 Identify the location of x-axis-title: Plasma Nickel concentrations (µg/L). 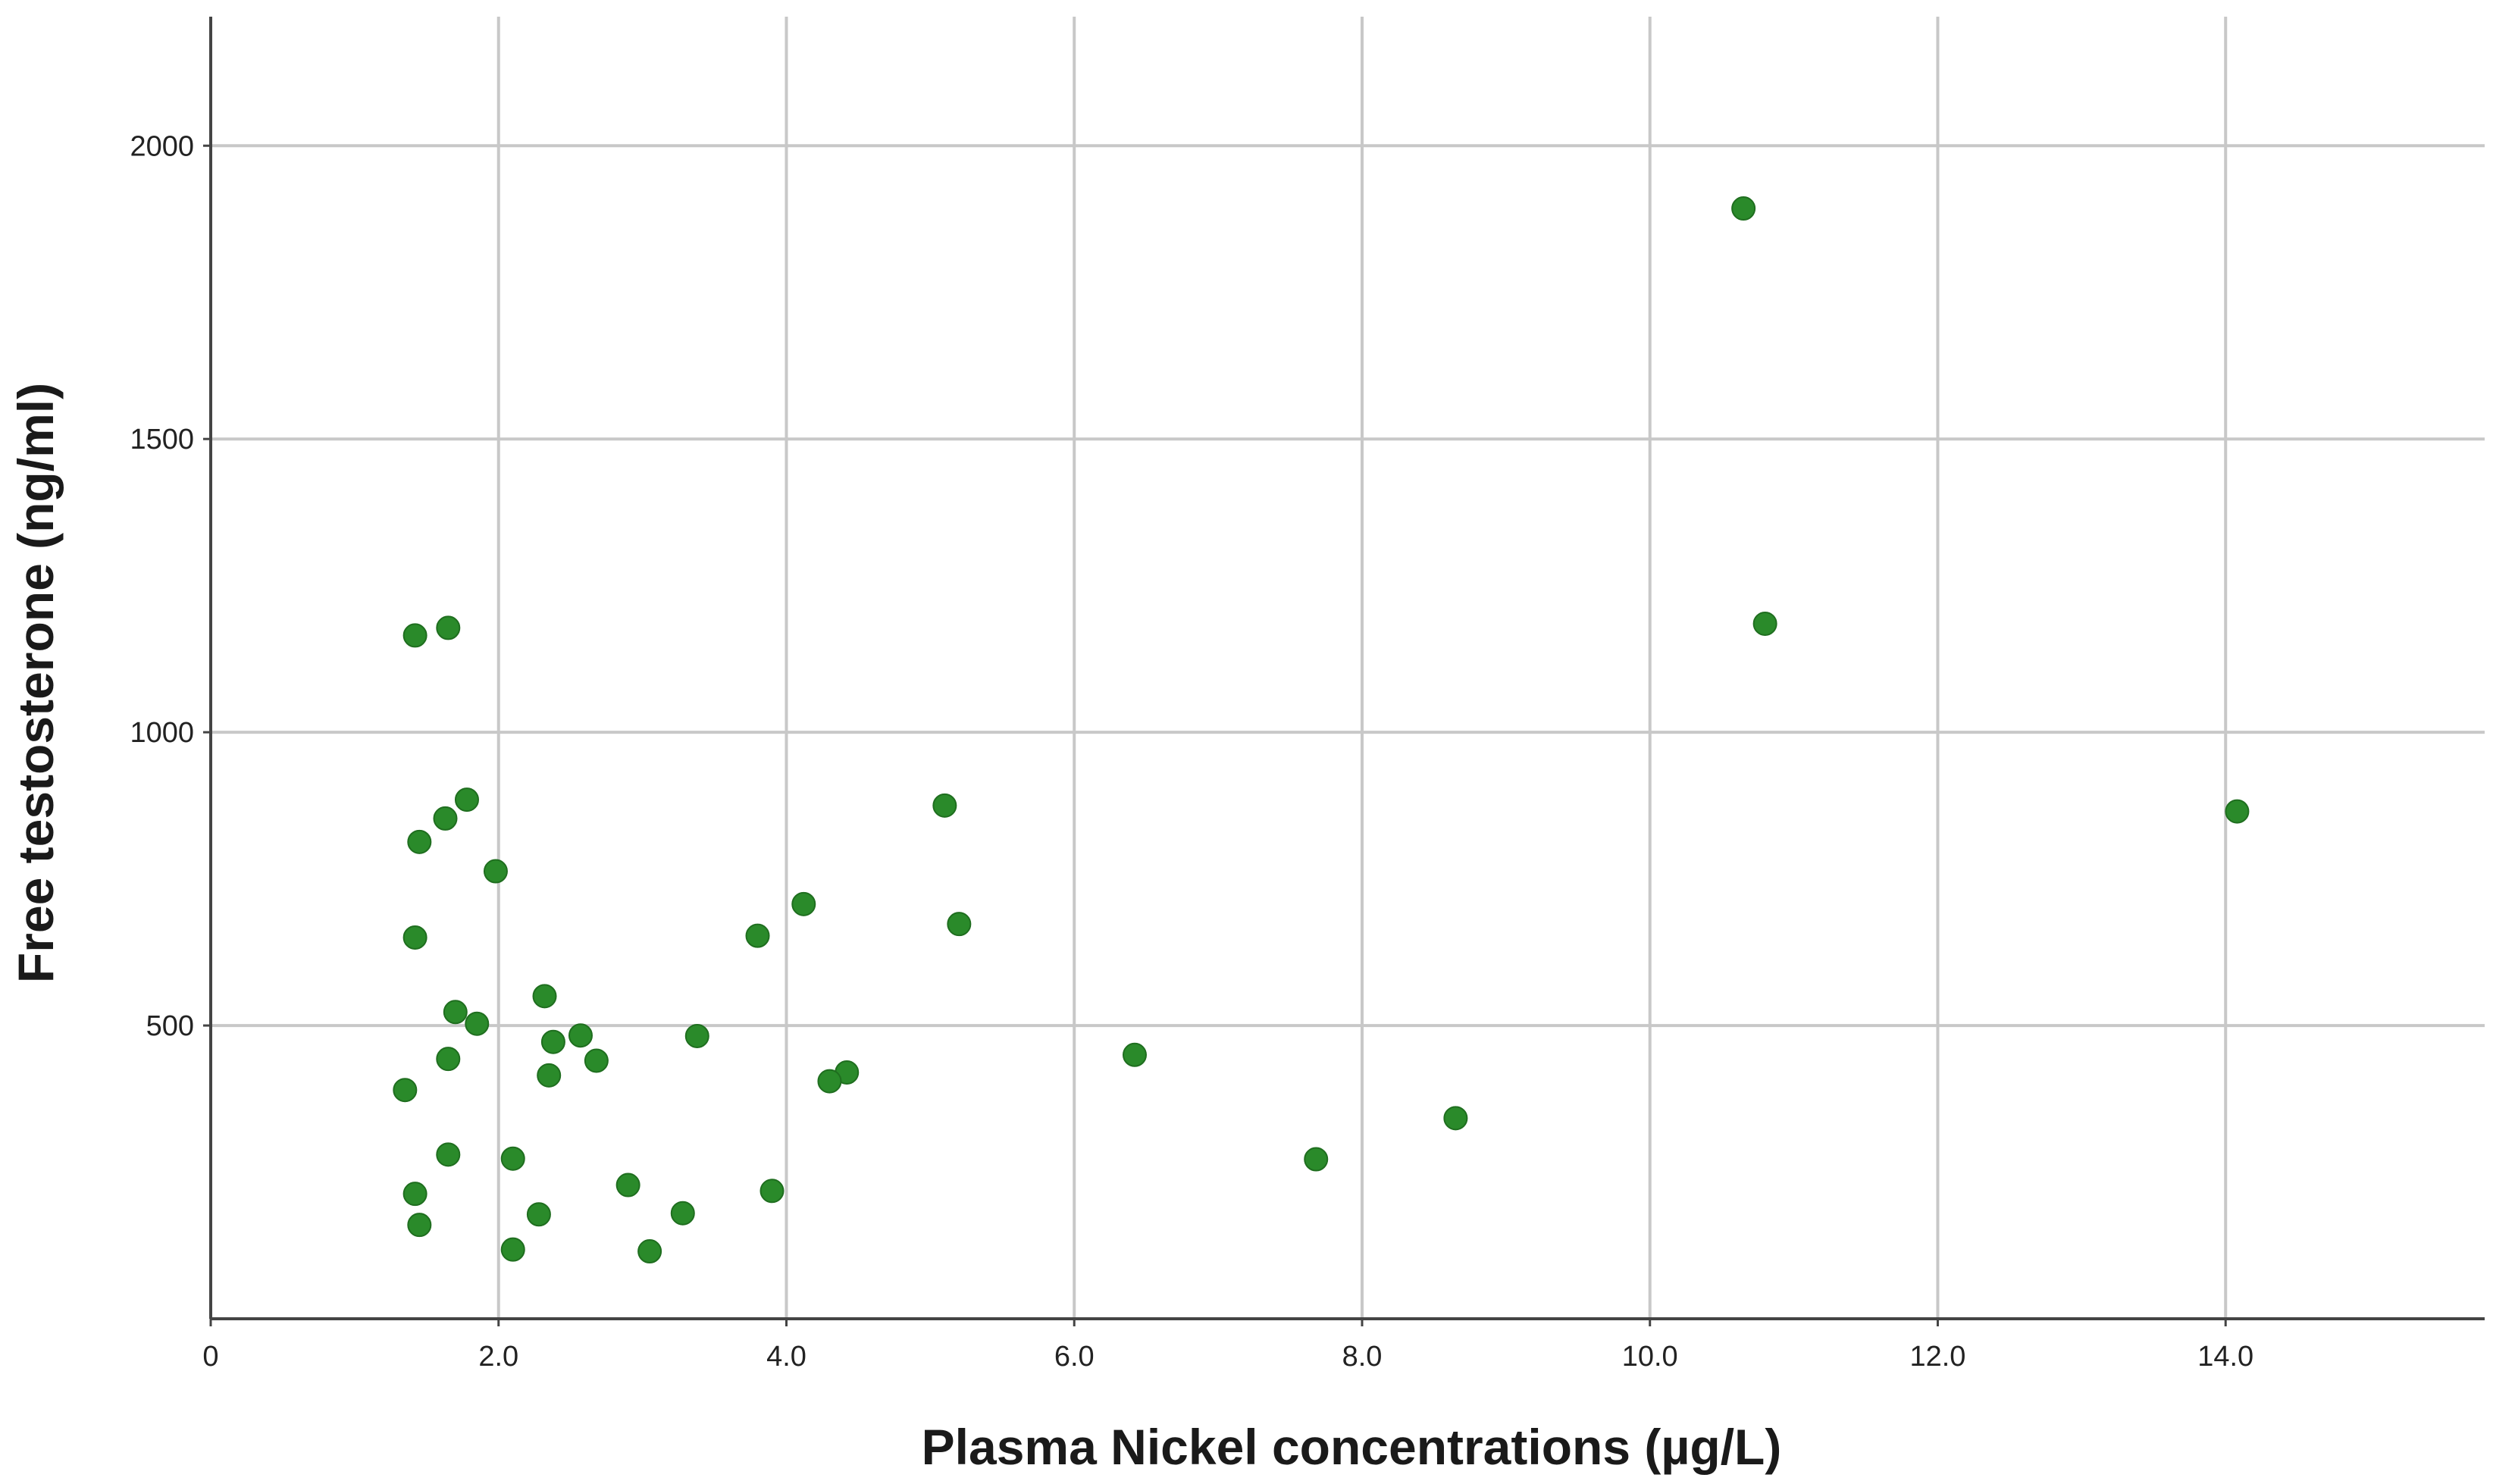
(1352, 1447).